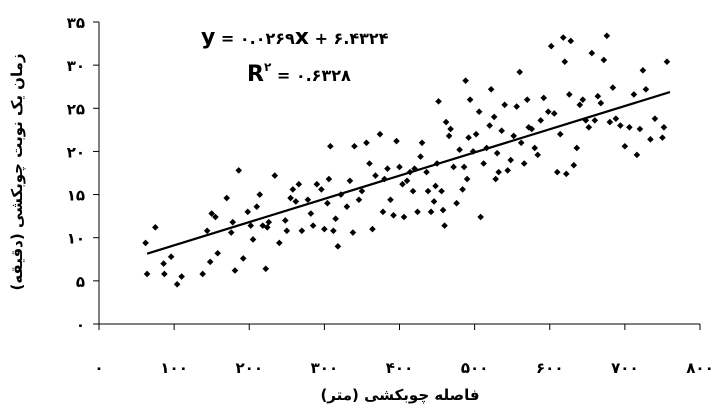 The width and height of the screenshot is (712, 410). What do you see at coordinates (80, 325) in the screenshot?
I see `y-tick-label: ۰` at bounding box center [80, 325].